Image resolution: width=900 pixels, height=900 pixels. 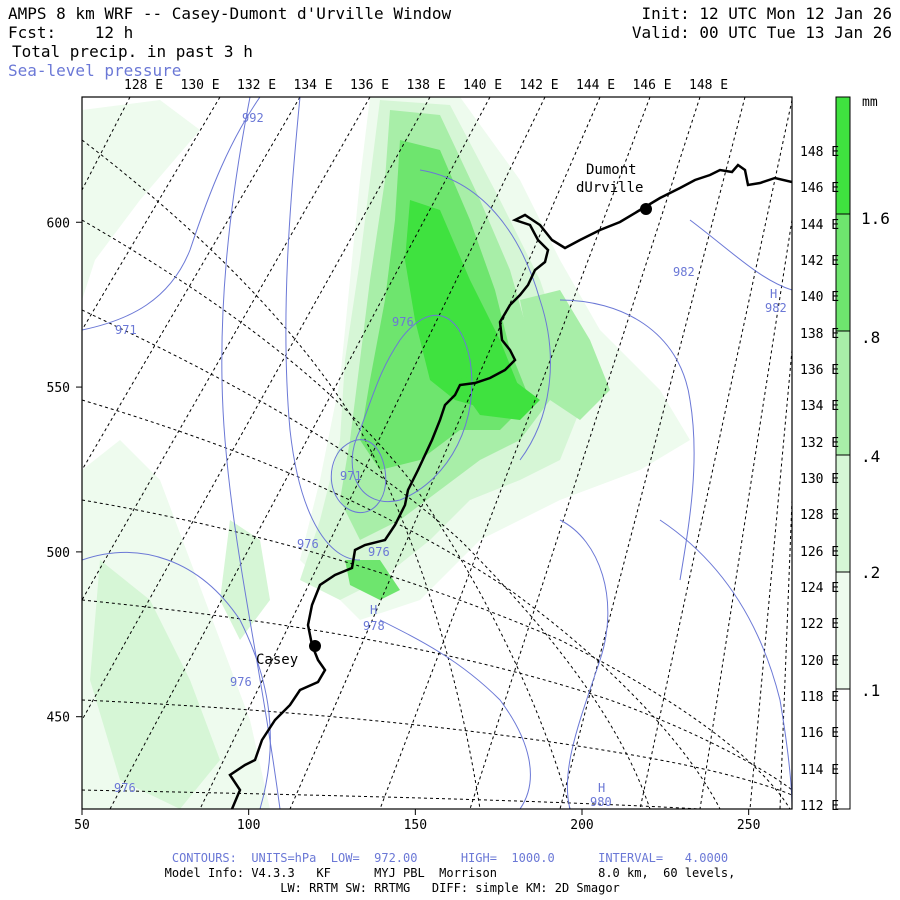 I want to click on dumont-station-label2: dUrville, so click(x=609, y=188).